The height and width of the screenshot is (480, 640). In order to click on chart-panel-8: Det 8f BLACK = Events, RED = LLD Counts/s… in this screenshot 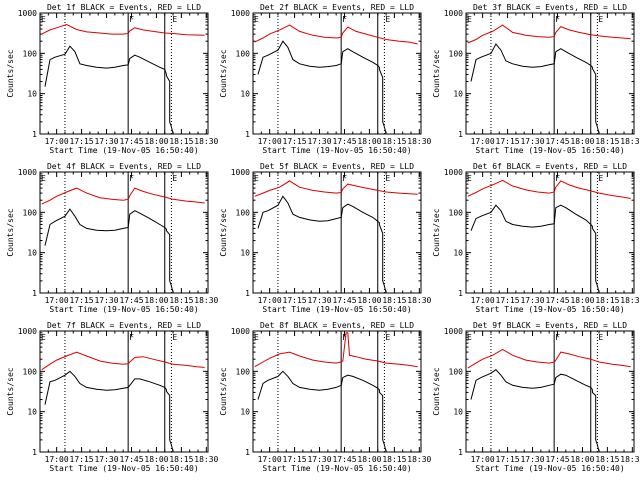, I will do `click(325, 397)`.